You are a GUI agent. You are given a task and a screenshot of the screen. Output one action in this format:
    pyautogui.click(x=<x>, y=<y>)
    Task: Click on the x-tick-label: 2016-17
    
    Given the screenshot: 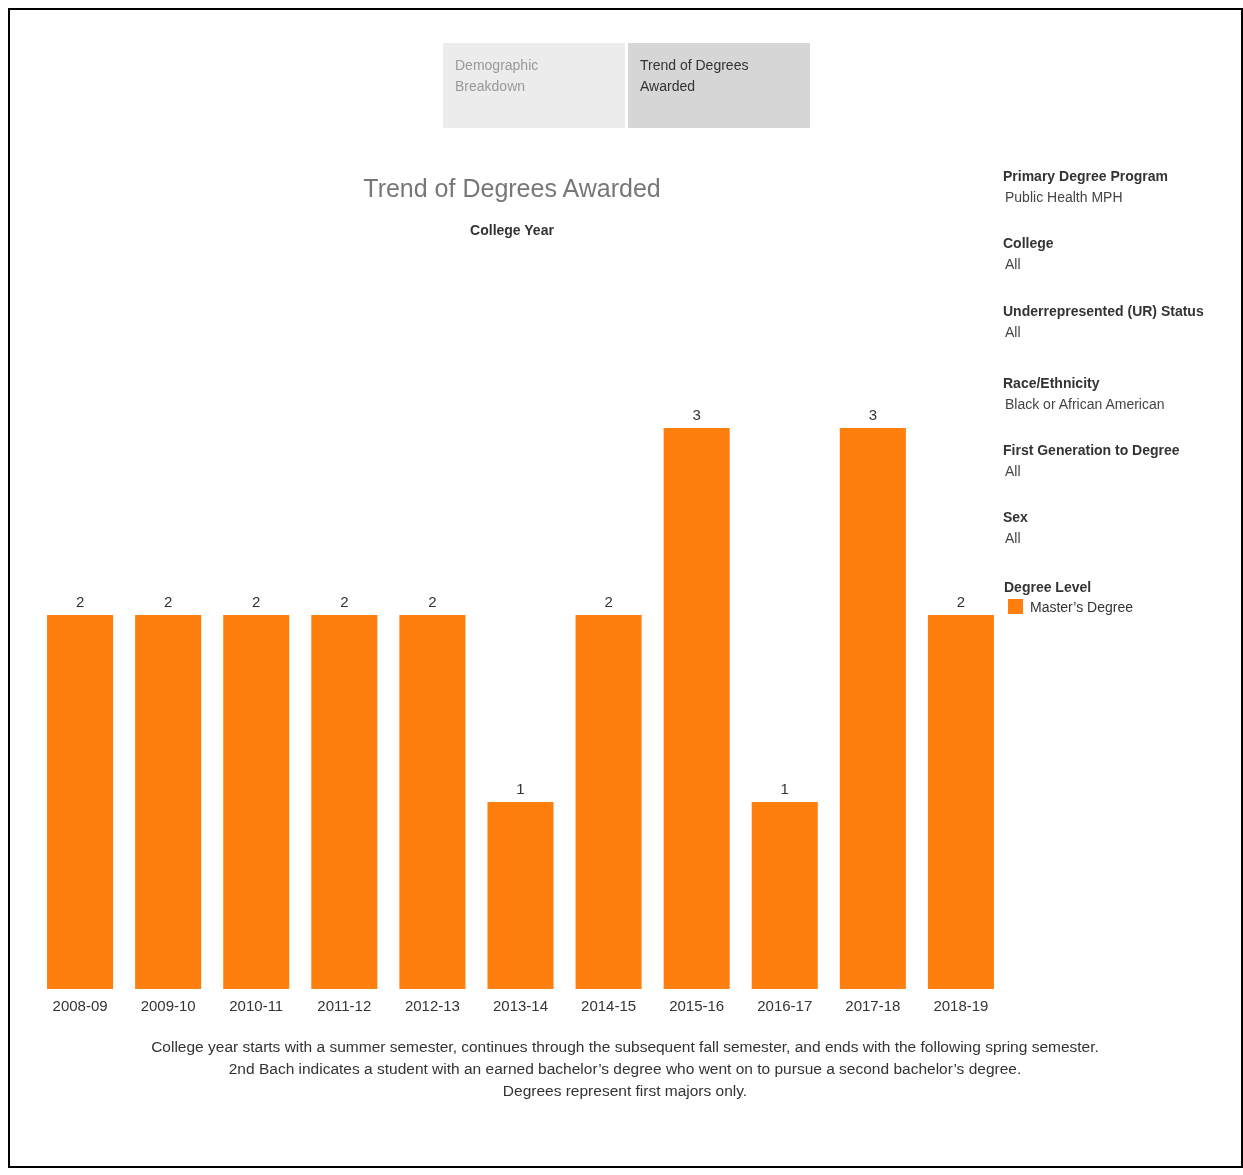 What is the action you would take?
    pyautogui.click(x=785, y=1005)
    